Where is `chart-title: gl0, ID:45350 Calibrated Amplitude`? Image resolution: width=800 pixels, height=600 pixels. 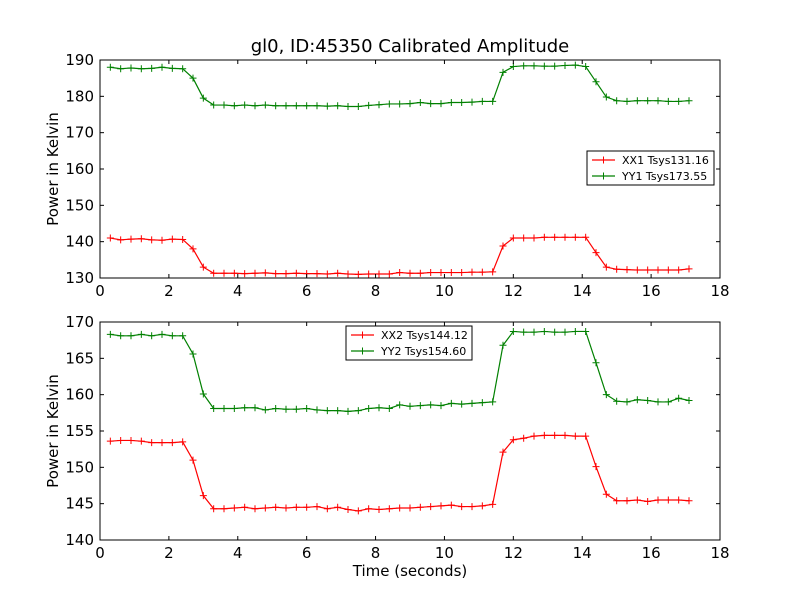
chart-title: gl0, ID:45350 Calibrated Amplitude is located at coordinates (410, 46).